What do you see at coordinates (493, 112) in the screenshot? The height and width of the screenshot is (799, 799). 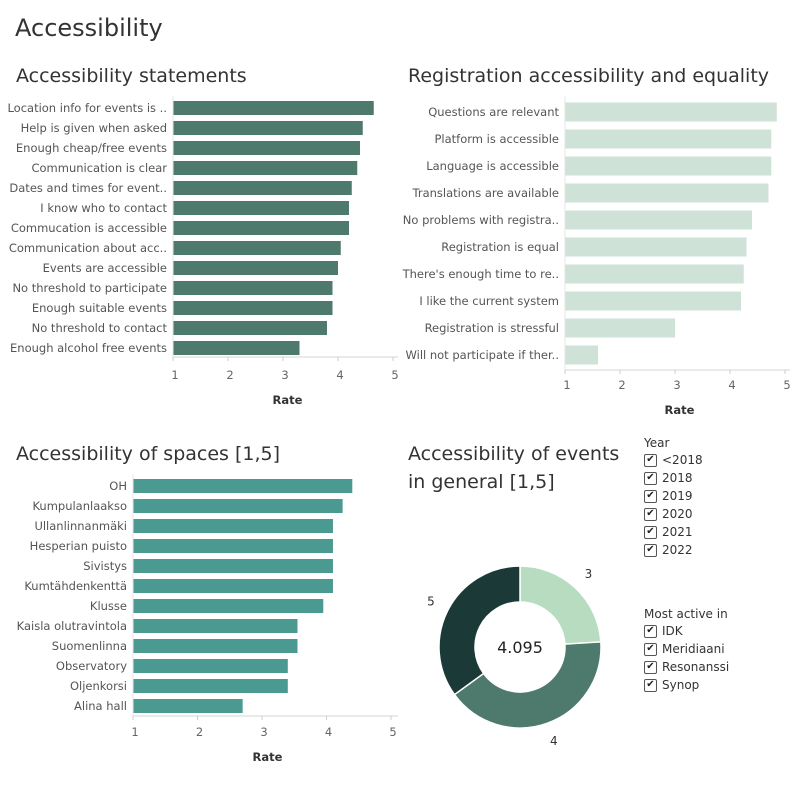 I see `registration-category-label: Questions are relevant` at bounding box center [493, 112].